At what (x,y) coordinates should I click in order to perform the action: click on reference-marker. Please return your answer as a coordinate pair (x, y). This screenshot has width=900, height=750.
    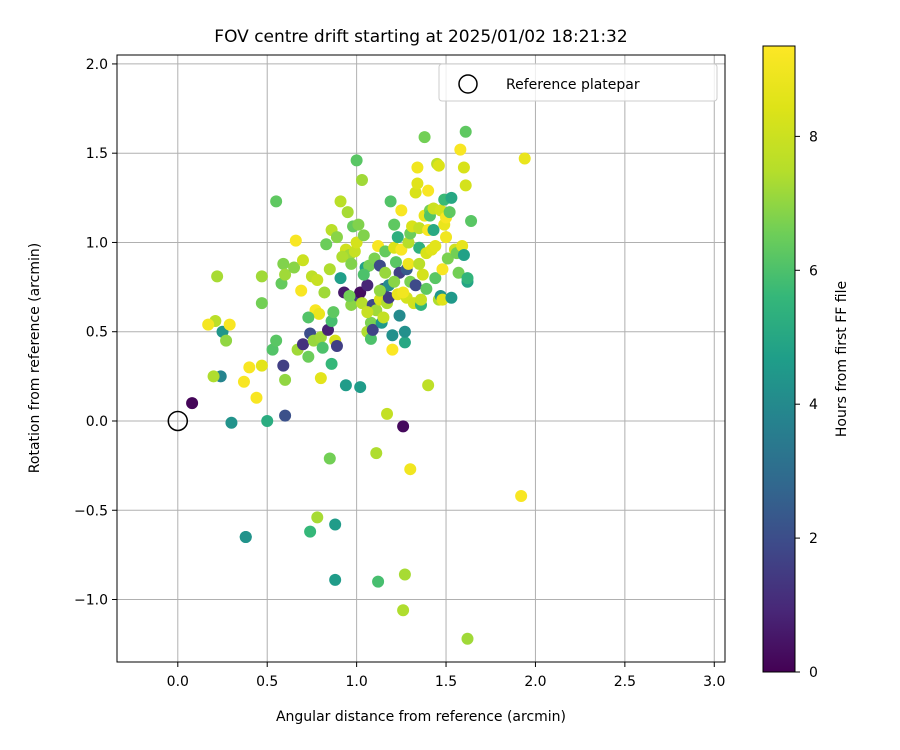
    Looking at the image, I should click on (178, 421).